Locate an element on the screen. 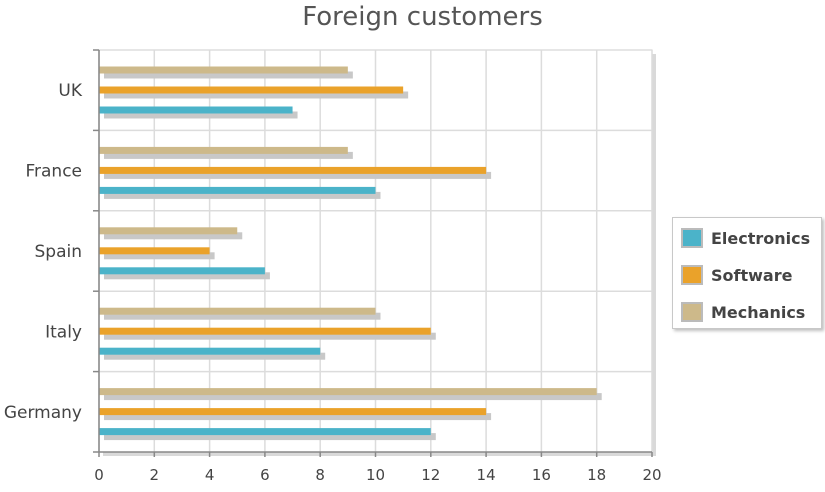  legend-label: Software is located at coordinates (752, 275).